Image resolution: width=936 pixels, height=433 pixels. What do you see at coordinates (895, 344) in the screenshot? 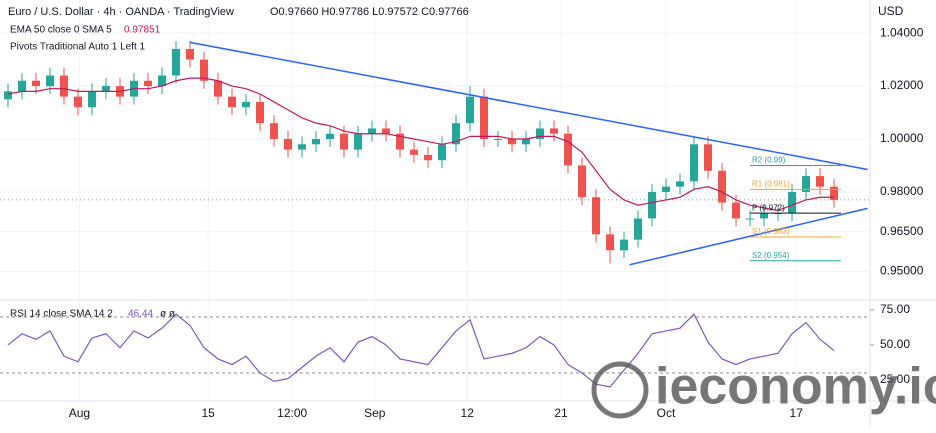
I see `y-tick-label: 50.00` at bounding box center [895, 344].